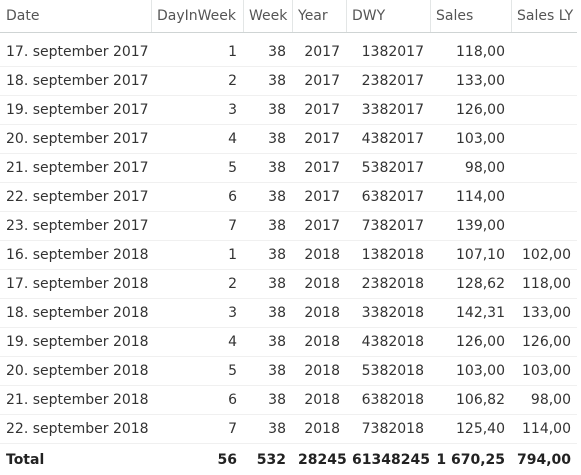  I want to click on total-dwy: 61348245, so click(388, 459).